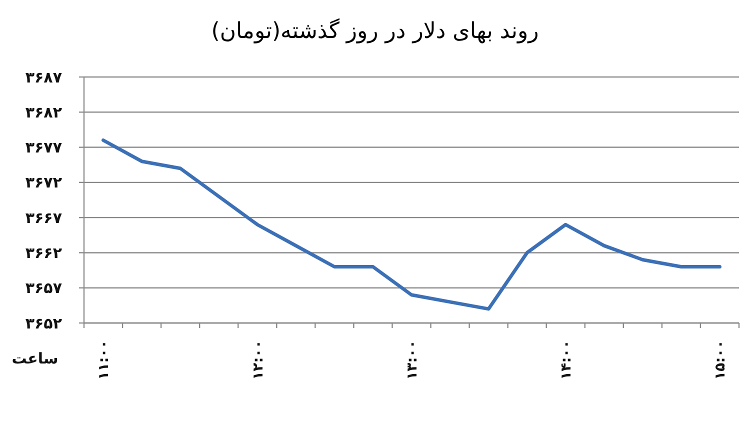 The height and width of the screenshot is (421, 750). What do you see at coordinates (43, 288) in the screenshot?
I see `y-tick-label: ۳۶۵۷` at bounding box center [43, 288].